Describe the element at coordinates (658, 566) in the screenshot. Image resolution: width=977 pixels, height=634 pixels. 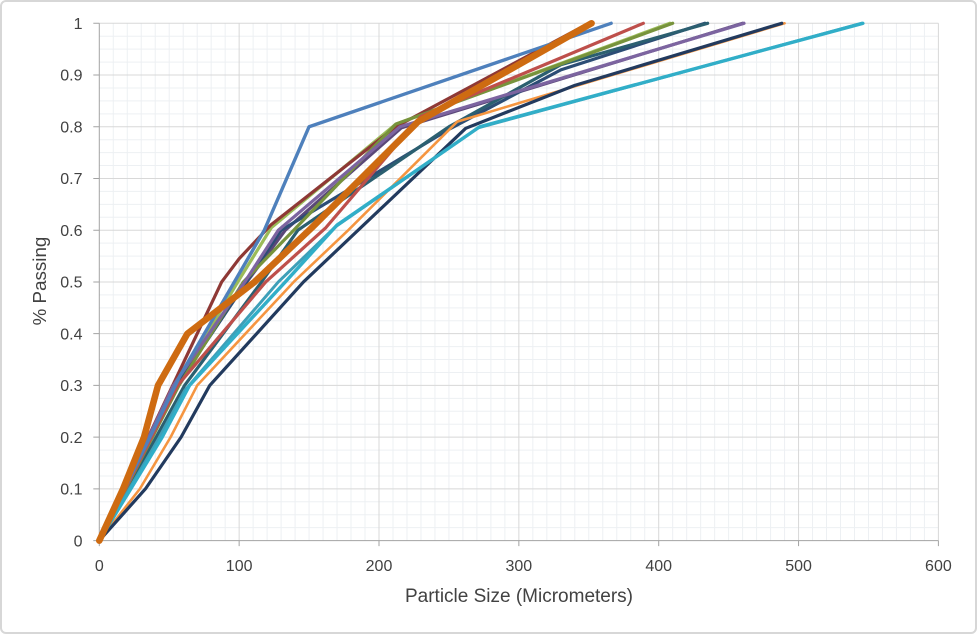
I see `svg-text: 400` at that location.